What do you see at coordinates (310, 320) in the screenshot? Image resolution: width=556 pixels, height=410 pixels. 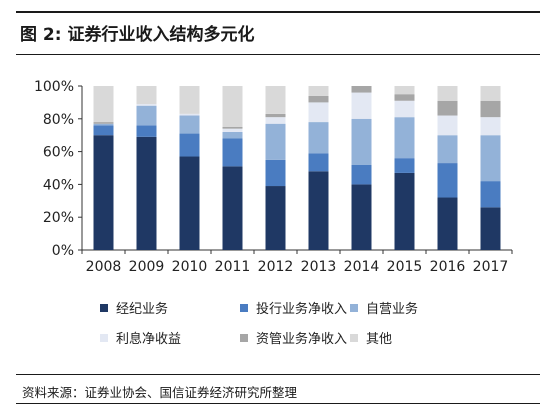 I see `chart-legend: 经纪业务 投行业务净收入 自营业务利息净收益 资管业务净收入 其他` at bounding box center [310, 320].